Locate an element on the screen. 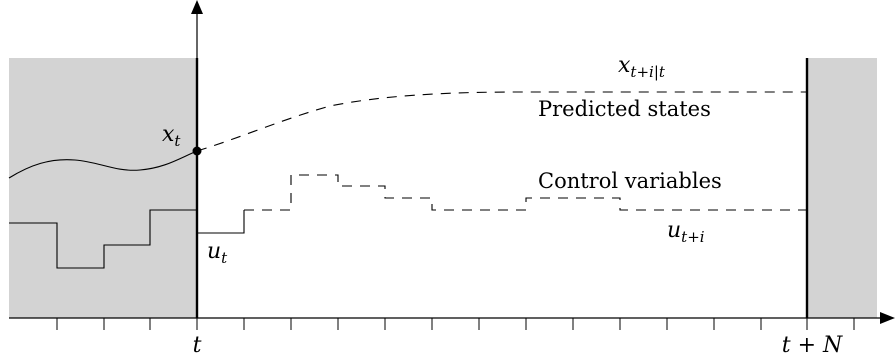  tick-label-t: t is located at coordinates (197, 345).